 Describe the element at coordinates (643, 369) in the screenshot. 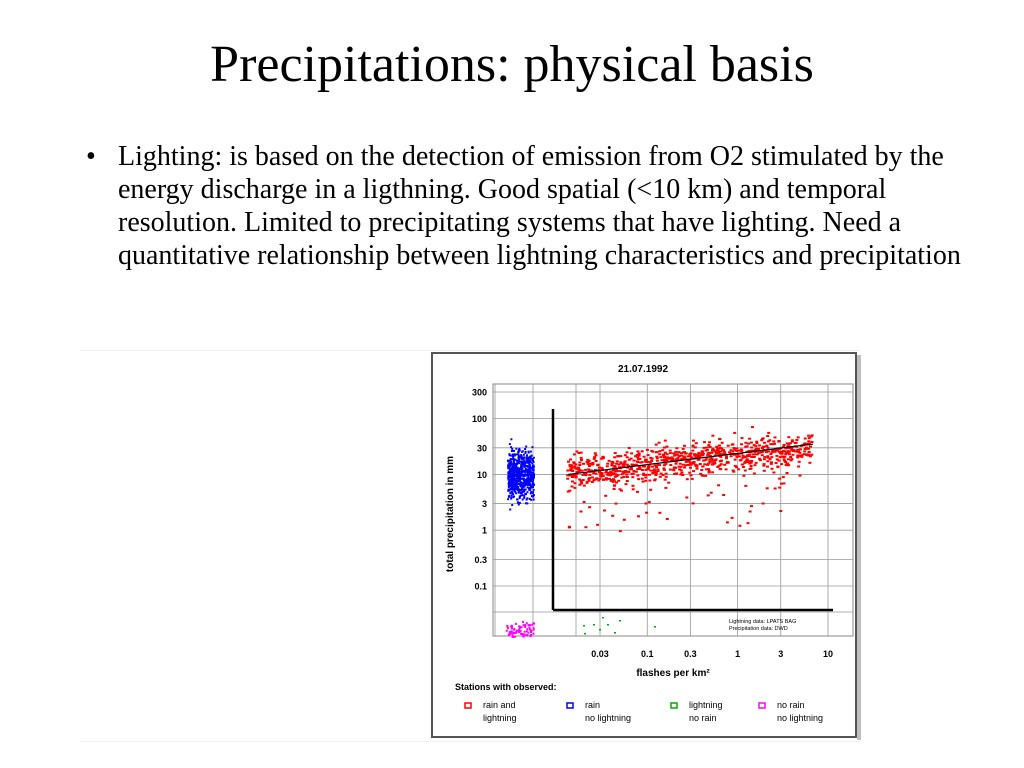

I see `chart-title: 21.07.1992` at that location.